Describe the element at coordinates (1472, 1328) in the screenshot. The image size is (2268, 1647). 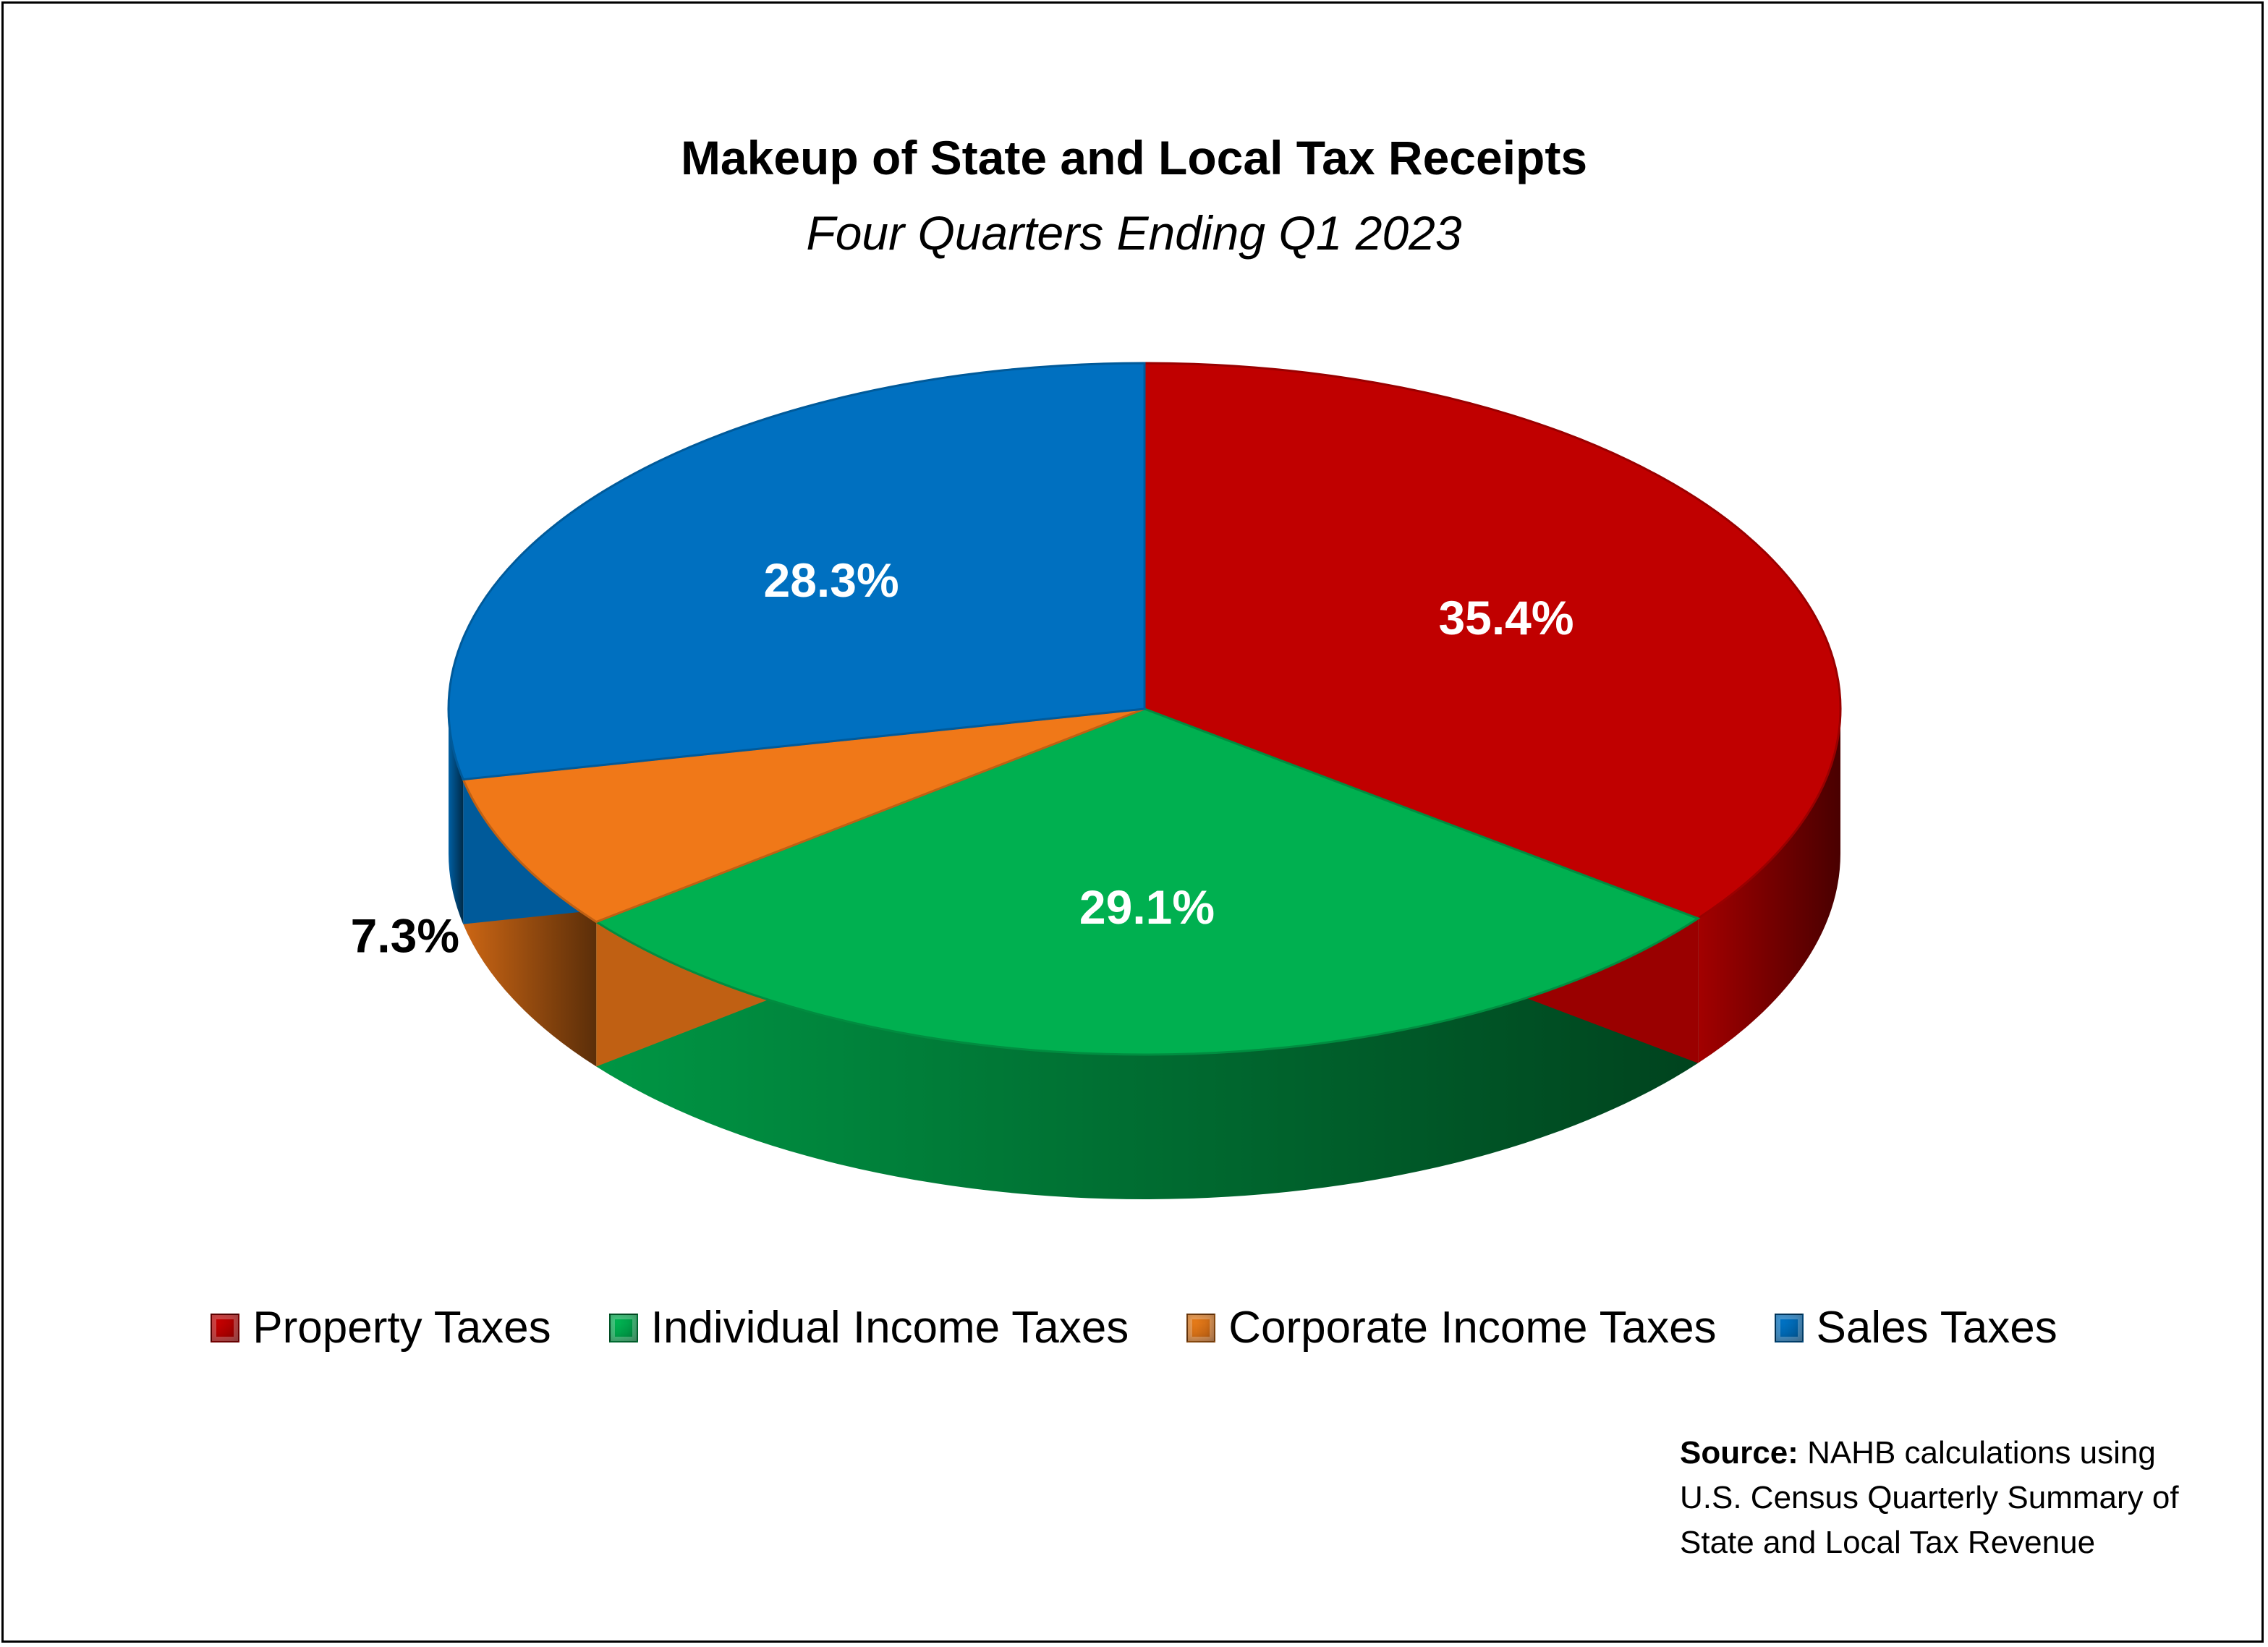
I see `legend-label-corporate-income-taxes: Corporate Income Taxes` at that location.